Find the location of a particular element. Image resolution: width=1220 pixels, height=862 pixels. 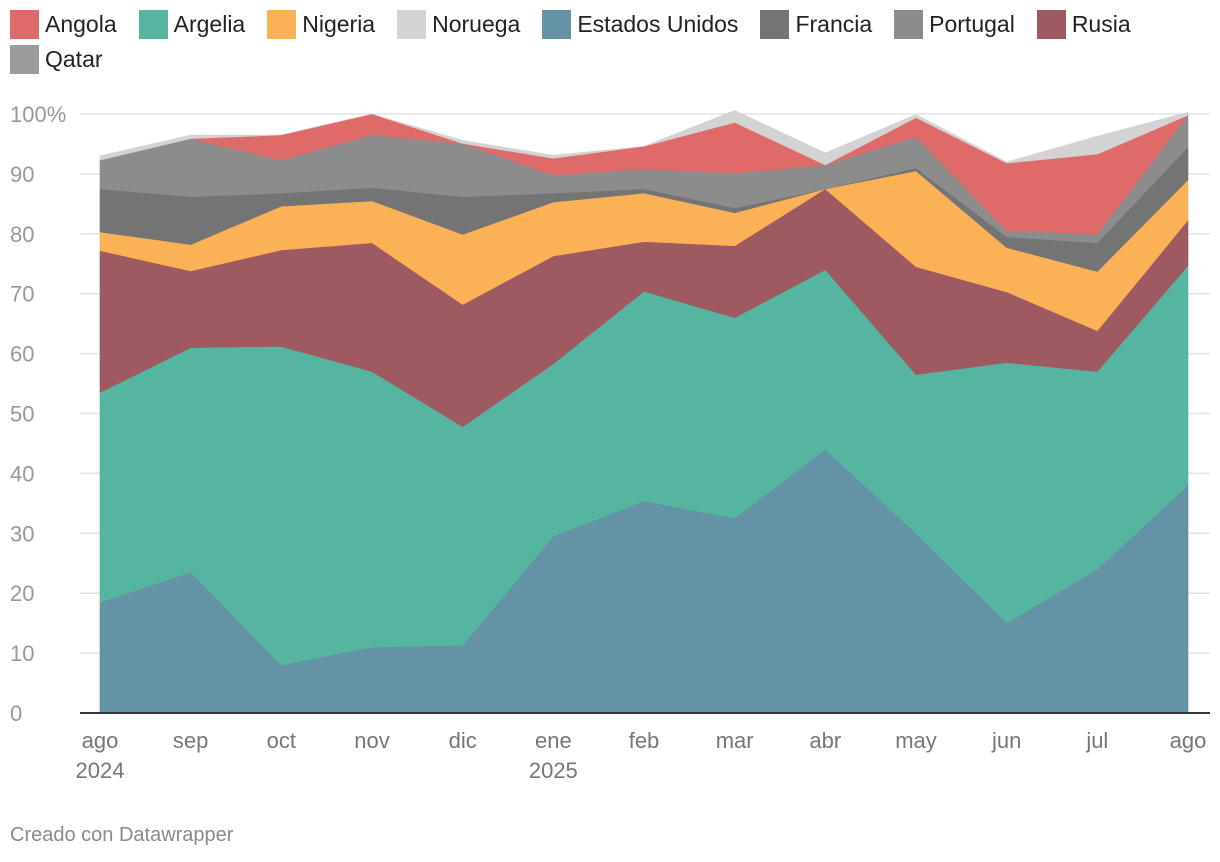

x-tick-label: feb is located at coordinates (644, 740).